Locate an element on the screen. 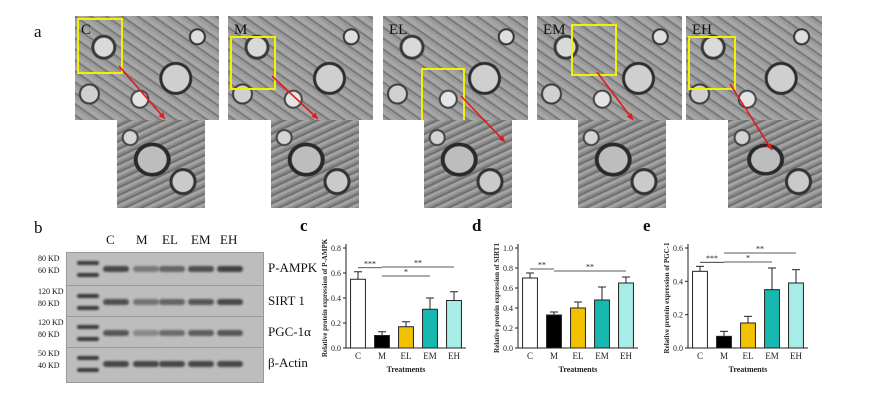  em-group-label: EM is located at coordinates (554, 30).